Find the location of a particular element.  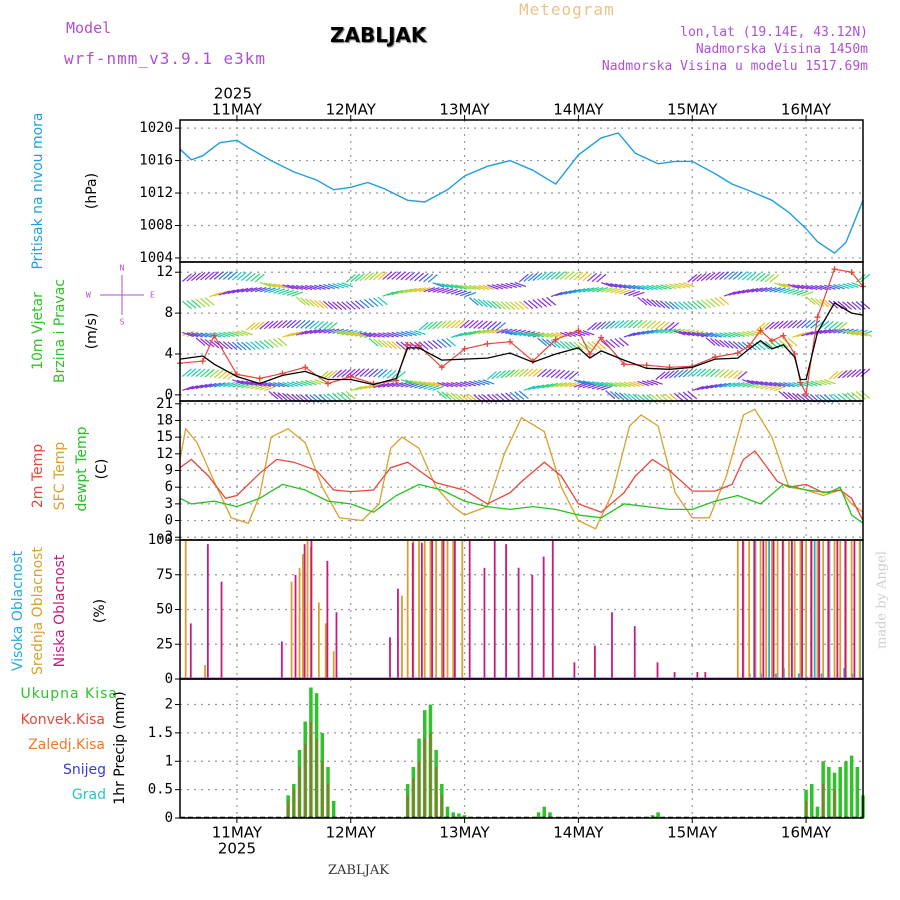

footer-station: ZABLJAK is located at coordinates (358, 870).